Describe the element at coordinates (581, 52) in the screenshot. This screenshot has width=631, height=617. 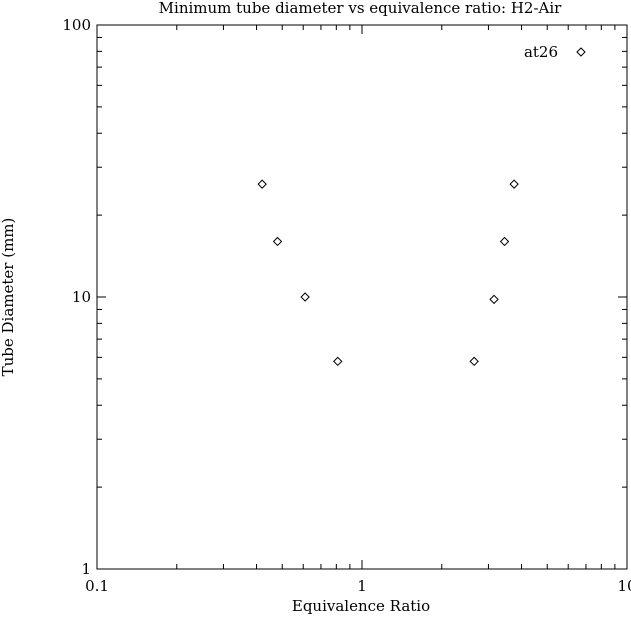
I see `legend-marker` at that location.